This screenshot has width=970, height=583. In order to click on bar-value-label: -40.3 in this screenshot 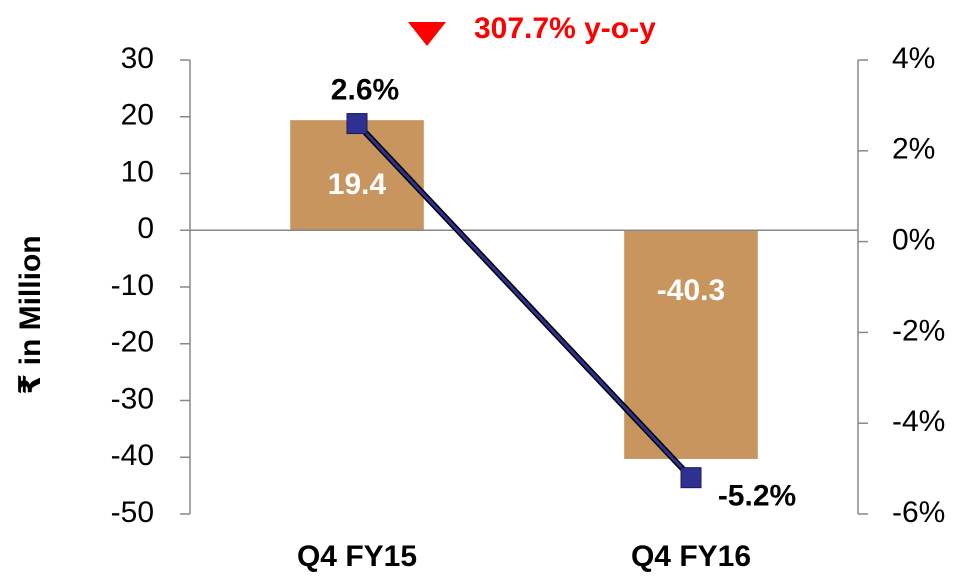, I will do `click(691, 290)`.